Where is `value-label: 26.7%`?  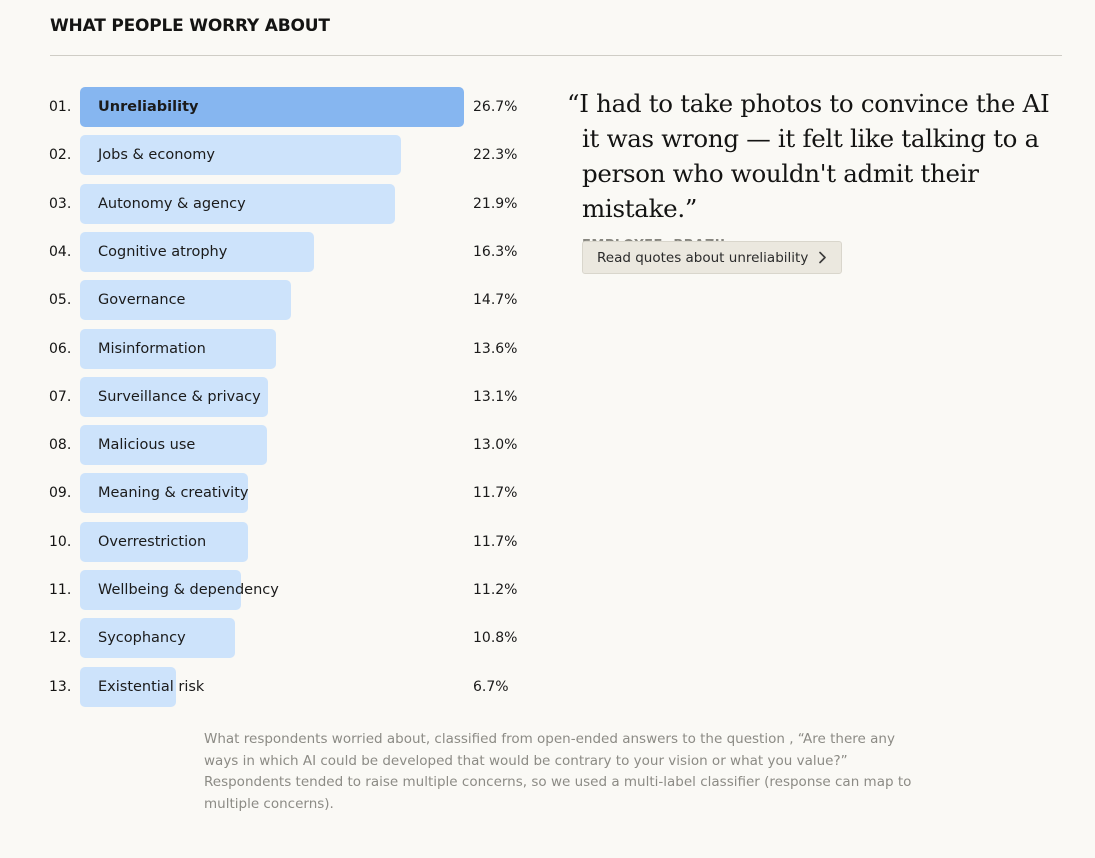 value-label: 26.7% is located at coordinates (495, 107).